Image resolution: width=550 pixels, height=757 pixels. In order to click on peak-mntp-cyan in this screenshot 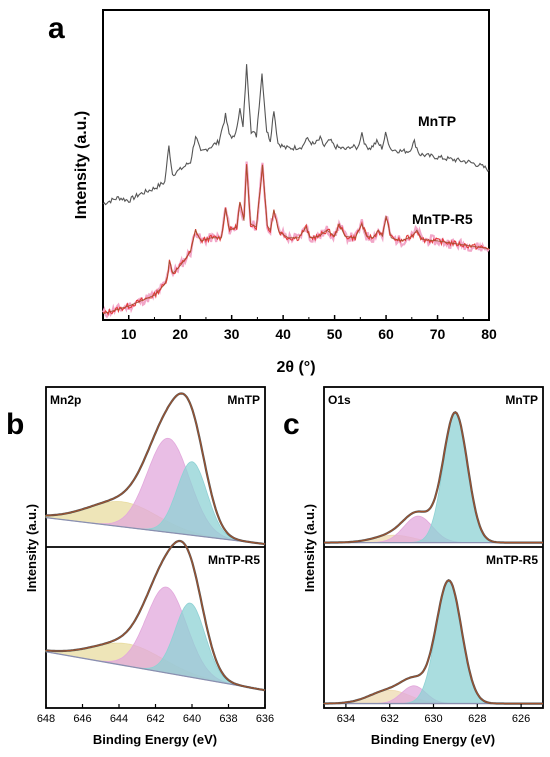, I will do `click(433, 477)`.